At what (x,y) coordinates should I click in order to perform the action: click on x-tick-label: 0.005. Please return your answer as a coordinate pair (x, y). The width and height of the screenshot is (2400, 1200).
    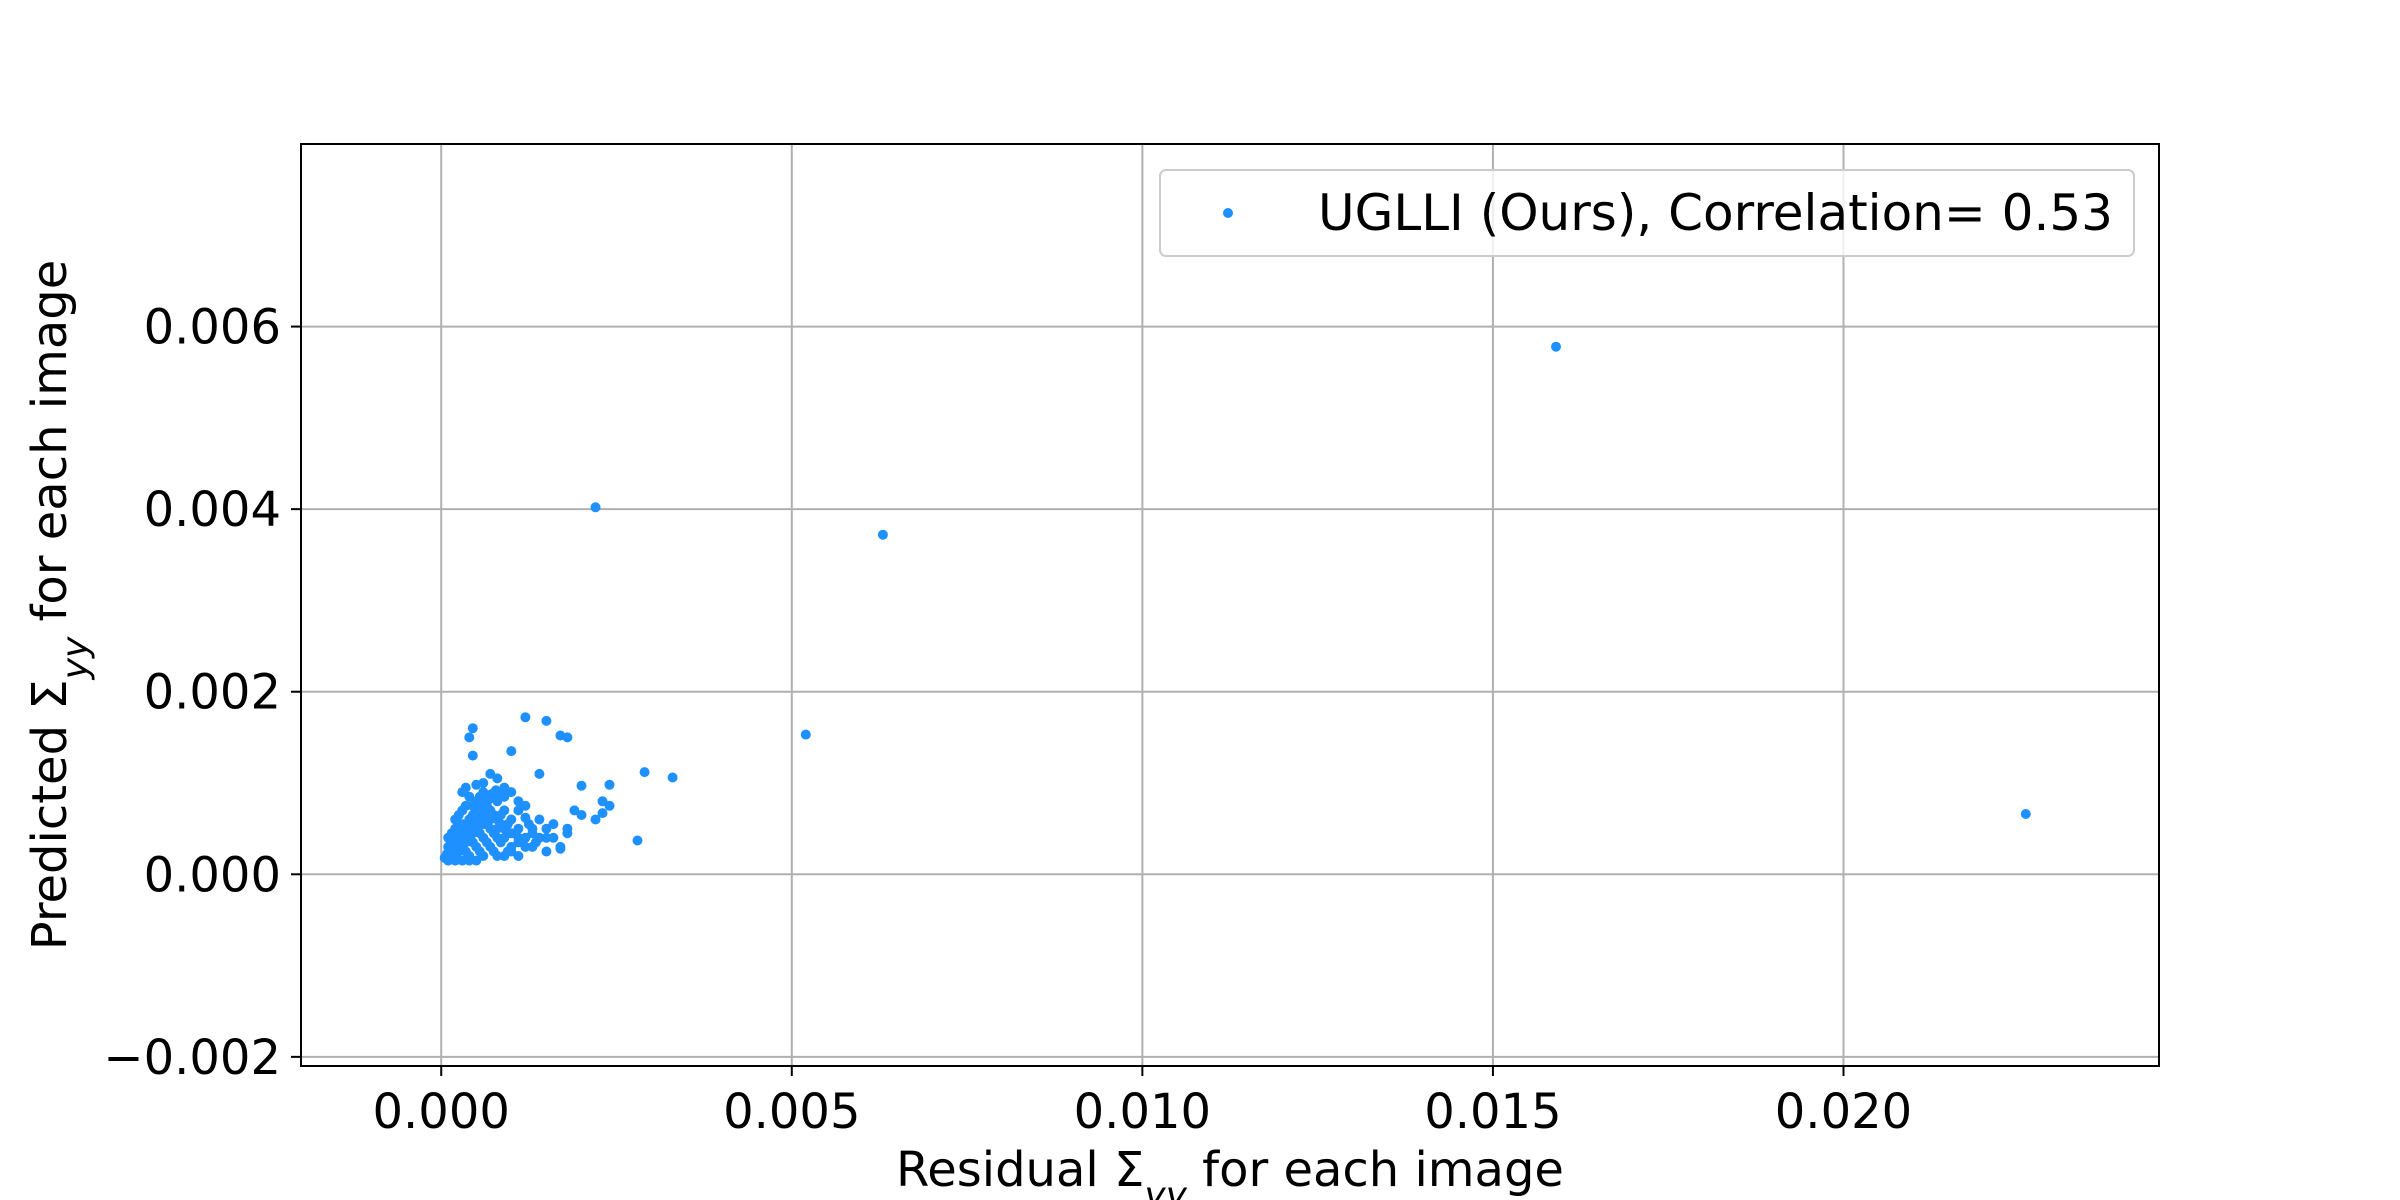
    Looking at the image, I should click on (791, 1112).